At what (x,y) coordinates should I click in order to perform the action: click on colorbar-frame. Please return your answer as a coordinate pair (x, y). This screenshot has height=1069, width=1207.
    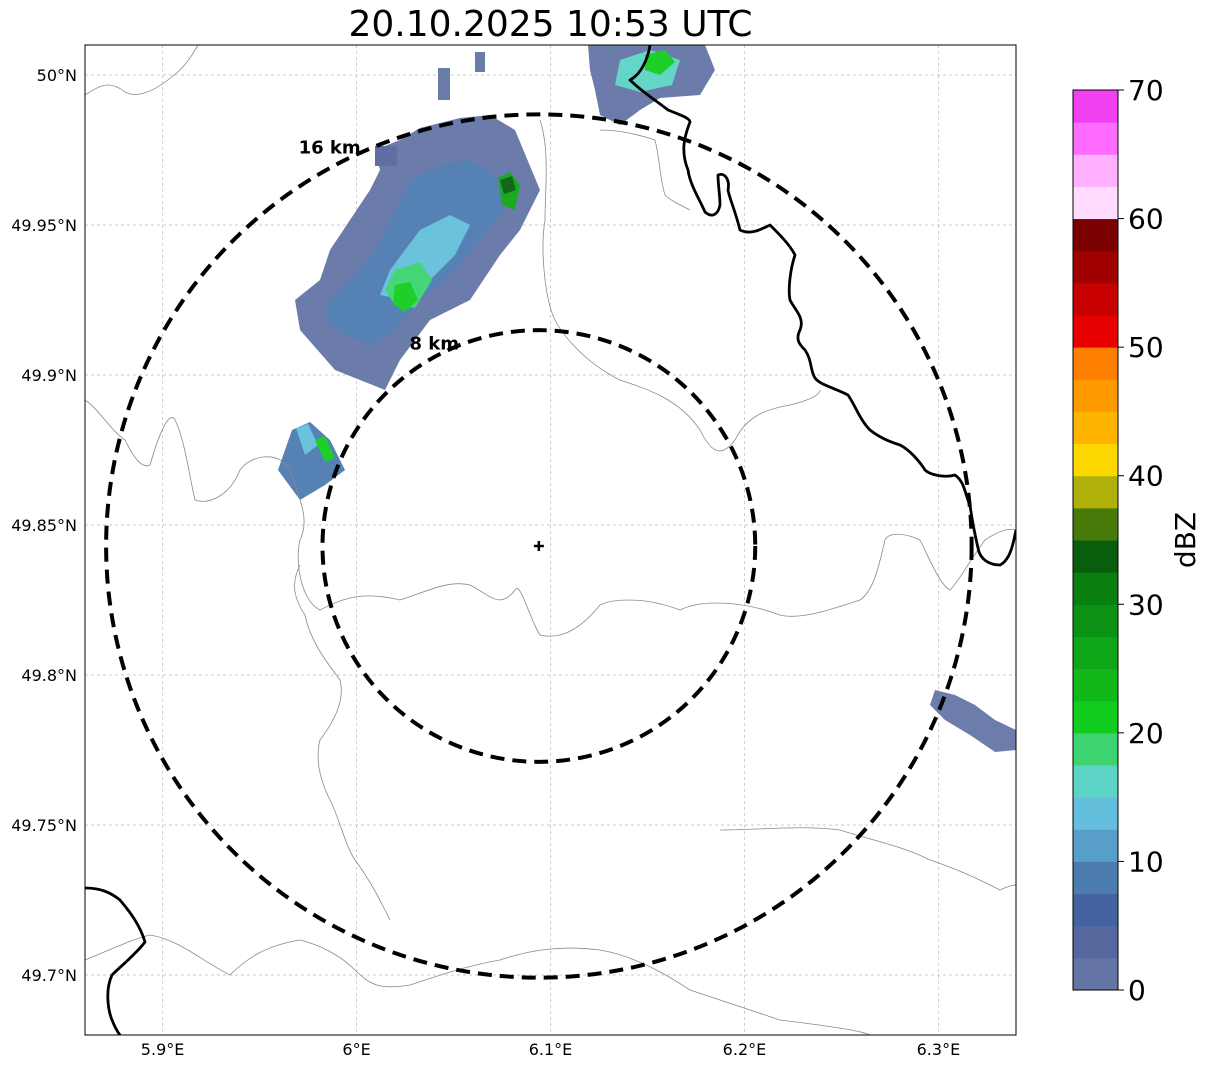
    Looking at the image, I should click on (1095, 540).